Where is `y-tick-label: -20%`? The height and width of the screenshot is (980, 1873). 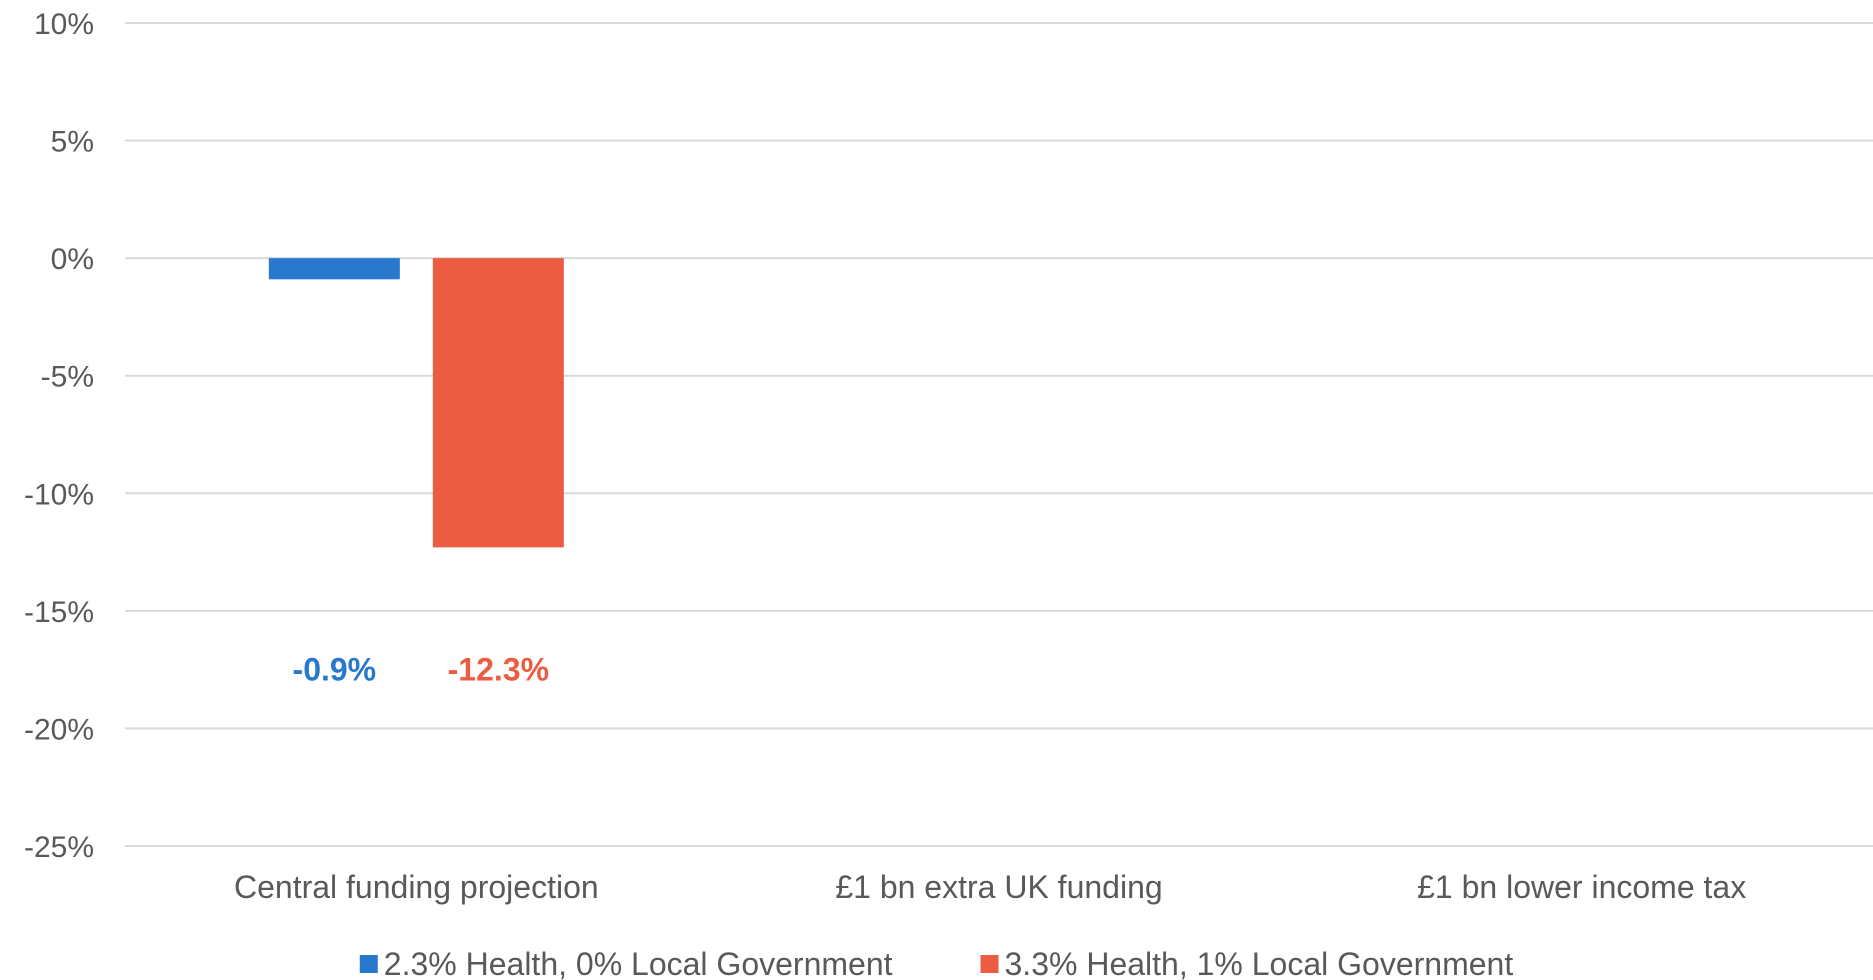
y-tick-label: -20% is located at coordinates (59, 729).